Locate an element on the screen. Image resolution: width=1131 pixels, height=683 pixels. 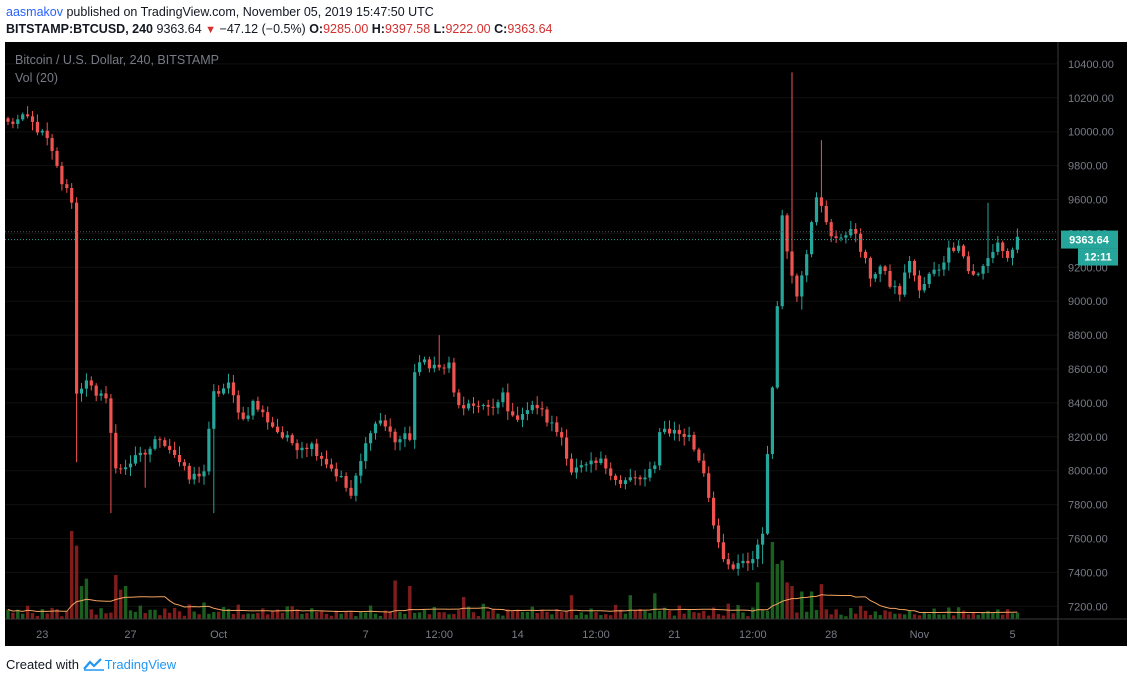
created-with-text: Created with is located at coordinates (42, 664).